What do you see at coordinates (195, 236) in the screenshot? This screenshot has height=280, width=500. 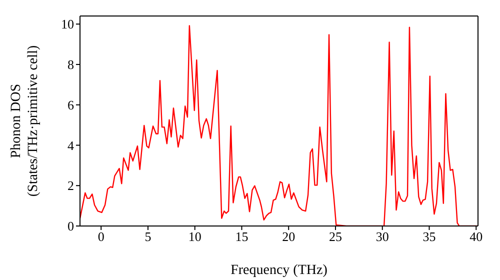 I see `x-tick-label: 10` at bounding box center [195, 236].